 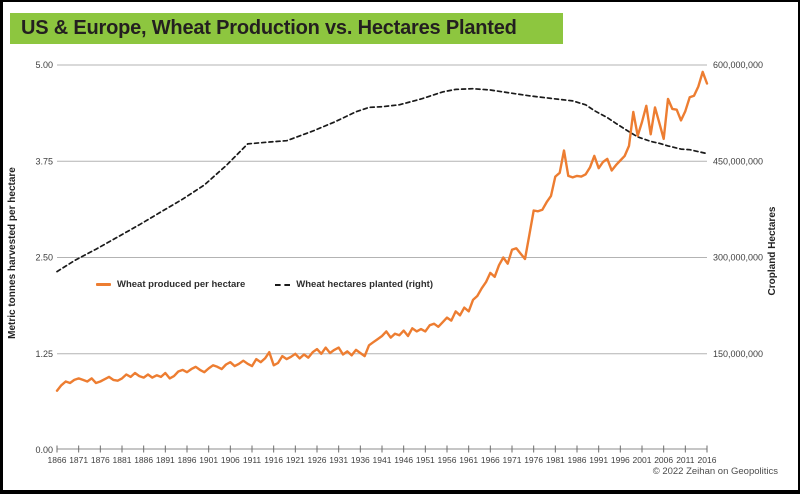 I want to click on x-axis-tick-label: 1901, so click(x=208, y=460).